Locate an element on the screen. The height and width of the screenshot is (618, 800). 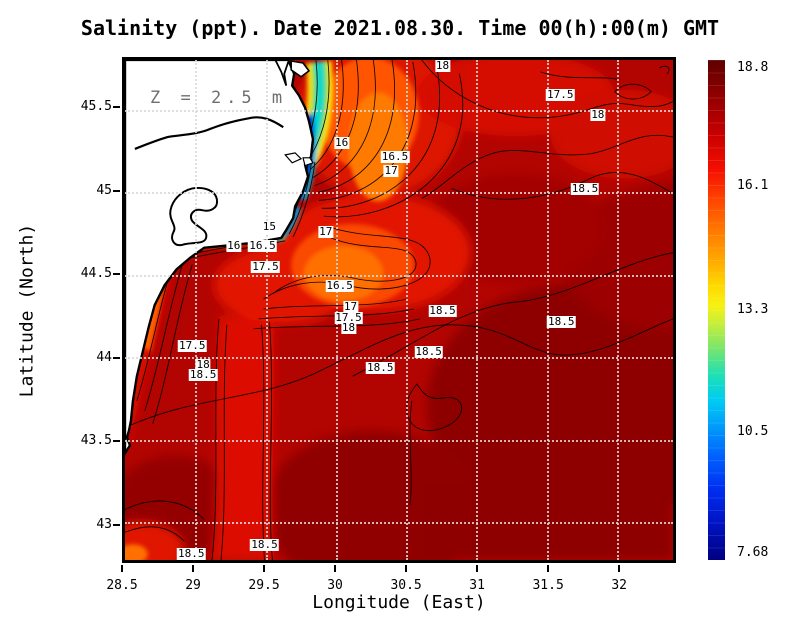
colorbar-tick-label: 7.68 is located at coordinates (753, 552).